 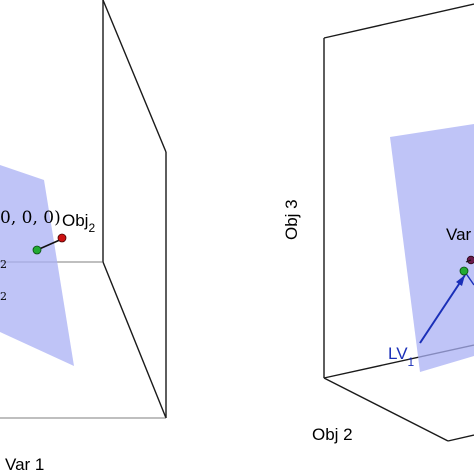 I want to click on left-axis-label: Var 1, so click(x=24, y=464).